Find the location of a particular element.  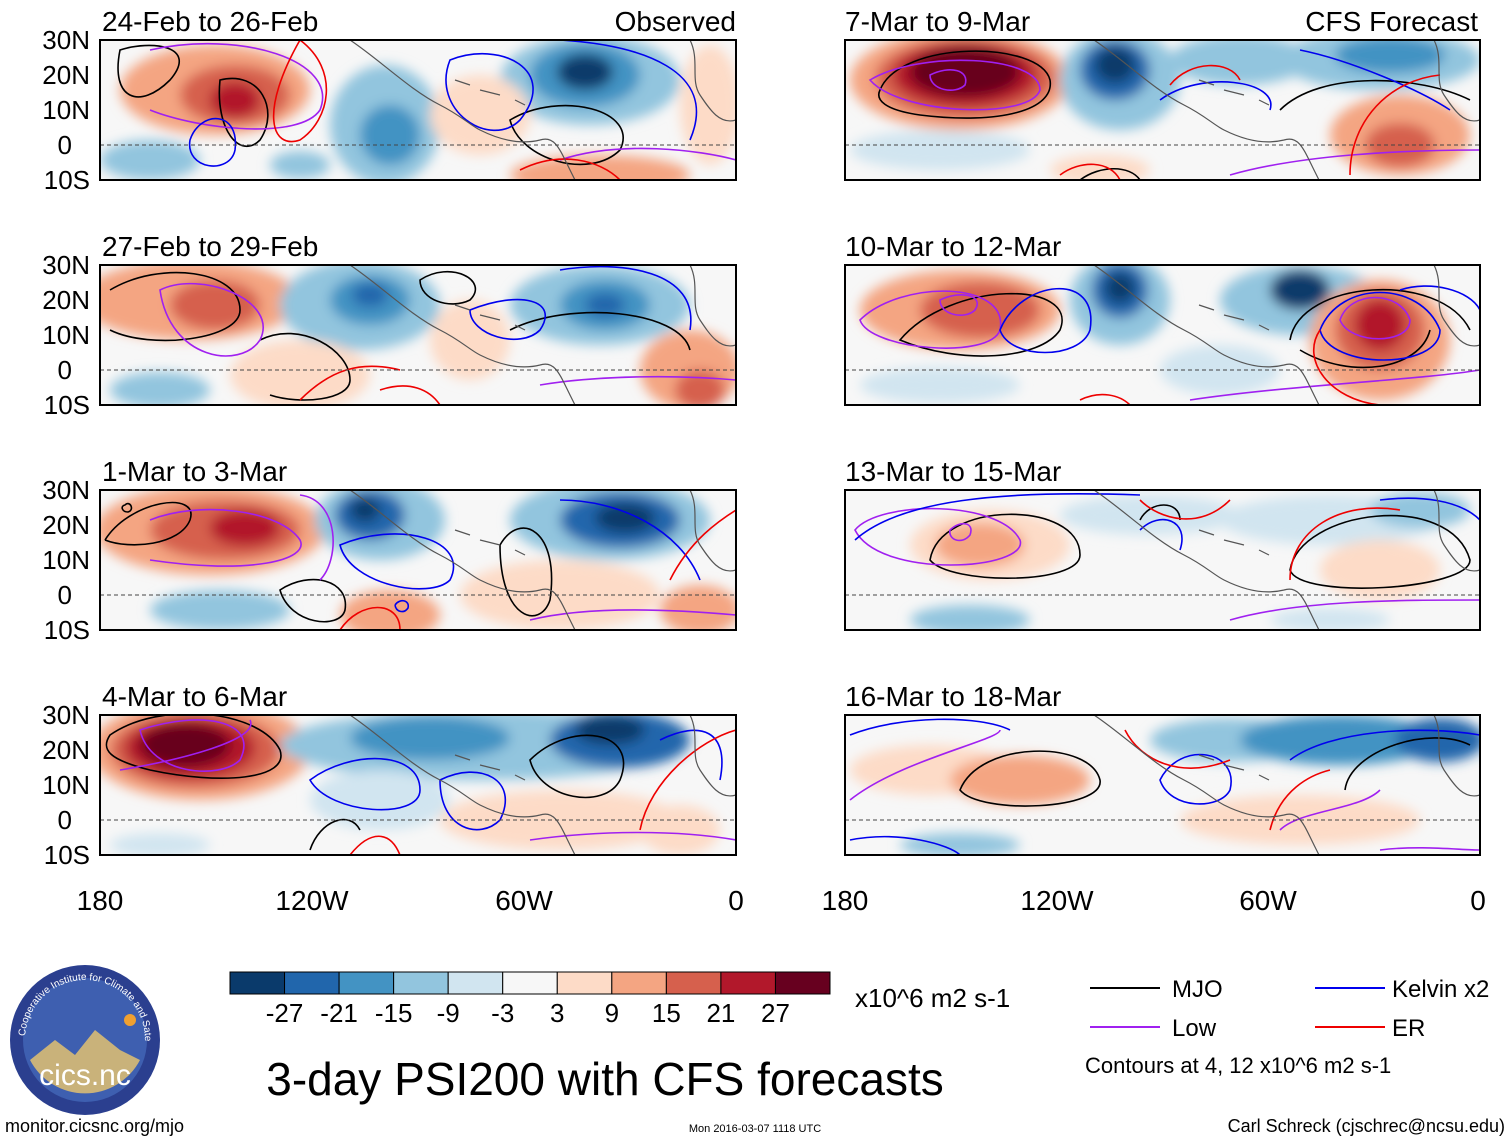

panel-p5: 7-Mar to 9-Mar CFS Forecast is located at coordinates (1162, 93).